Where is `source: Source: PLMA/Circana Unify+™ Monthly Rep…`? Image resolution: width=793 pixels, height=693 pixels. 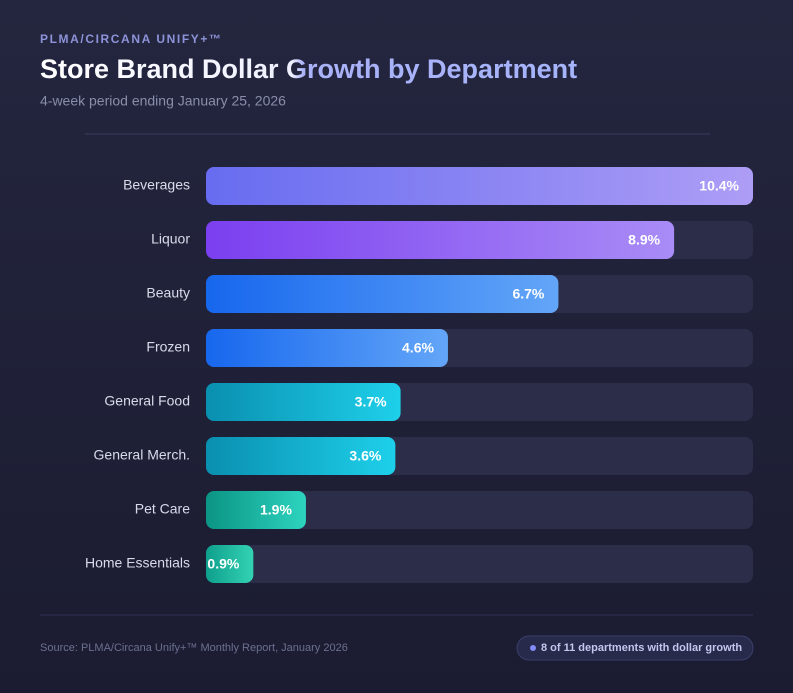 source: Source: PLMA/Circana Unify+™ Monthly Rep… is located at coordinates (194, 648).